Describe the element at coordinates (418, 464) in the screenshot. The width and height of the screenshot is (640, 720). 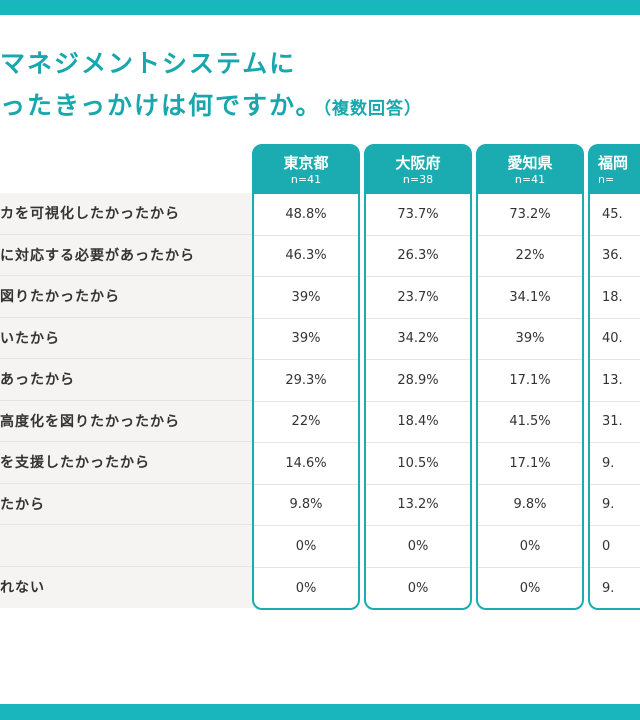
I see `table-cell: 10.5%` at that location.